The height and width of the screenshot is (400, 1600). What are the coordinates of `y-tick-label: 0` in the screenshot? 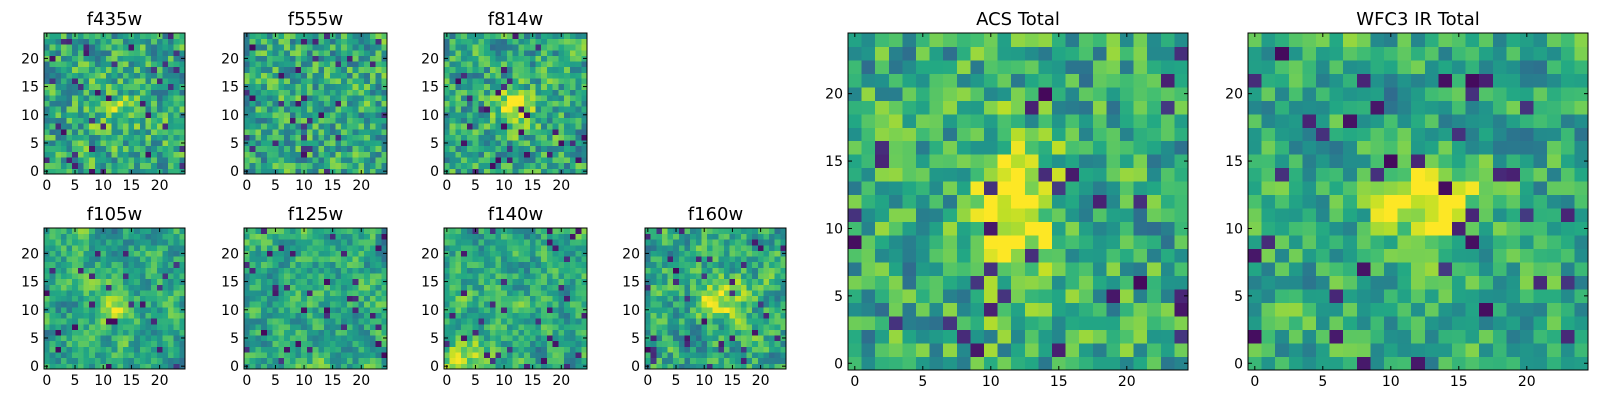 It's located at (434, 367).